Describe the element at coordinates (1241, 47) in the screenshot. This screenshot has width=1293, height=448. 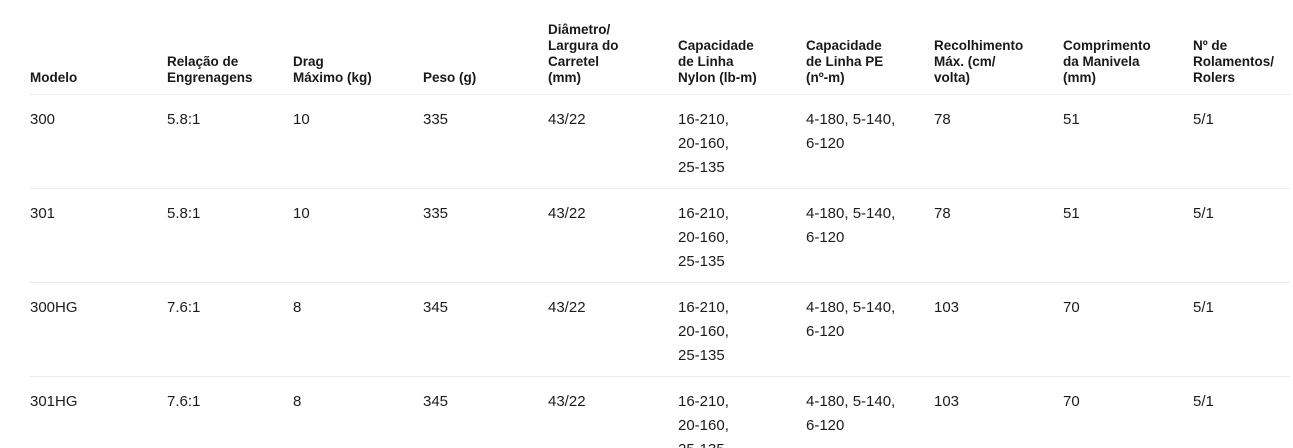
I see `column-header-num-rolamentos: Nº de Rolamentos/ Rolers` at that location.